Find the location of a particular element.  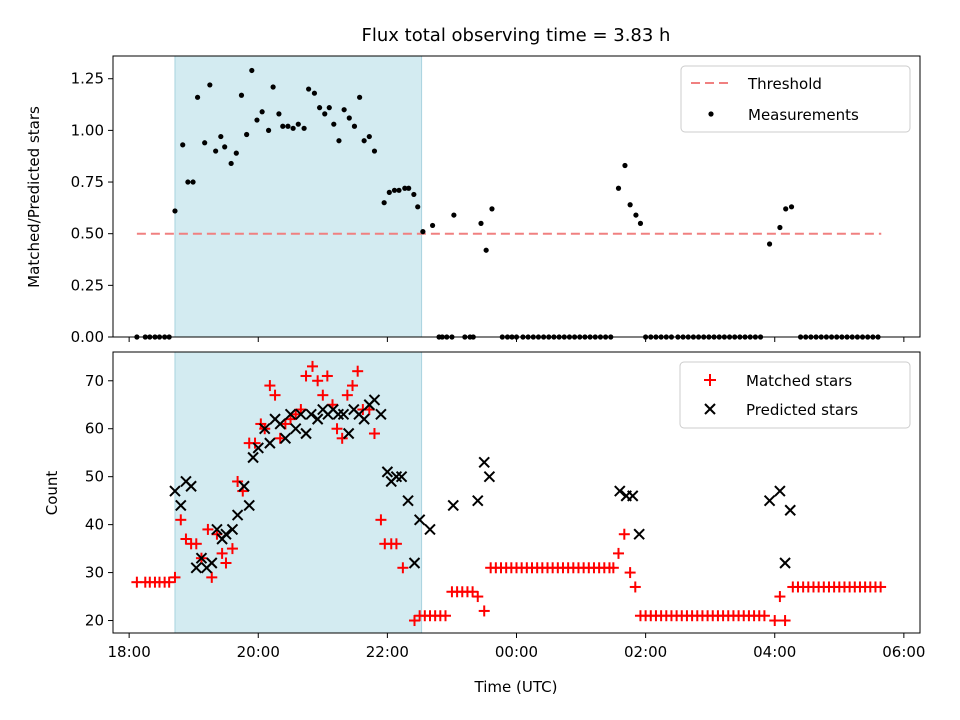

top-x-ticks is located at coordinates (516, 339).